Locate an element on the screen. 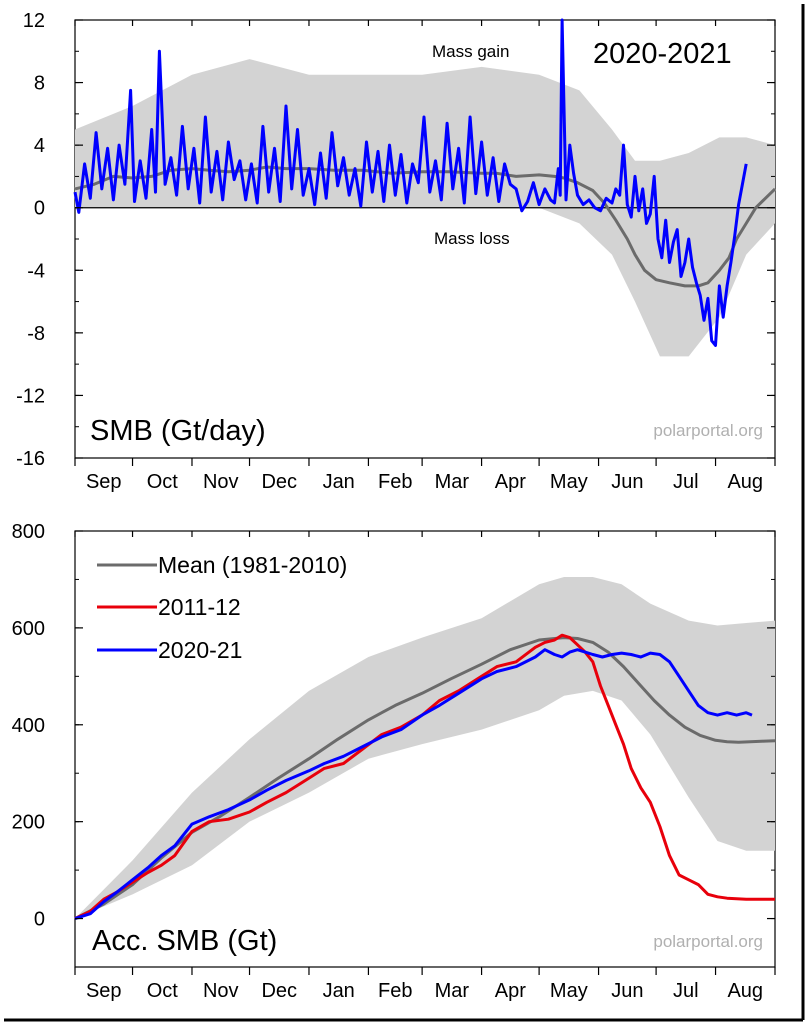  y-tick-label: -4 is located at coordinates (36, 271).